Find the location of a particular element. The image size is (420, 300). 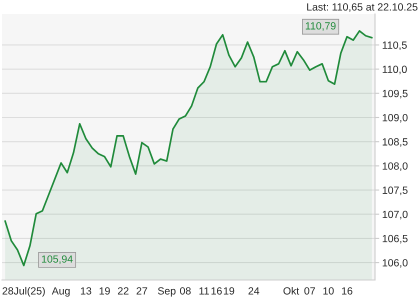

y-tick-label: 107,5 is located at coordinates (395, 191).